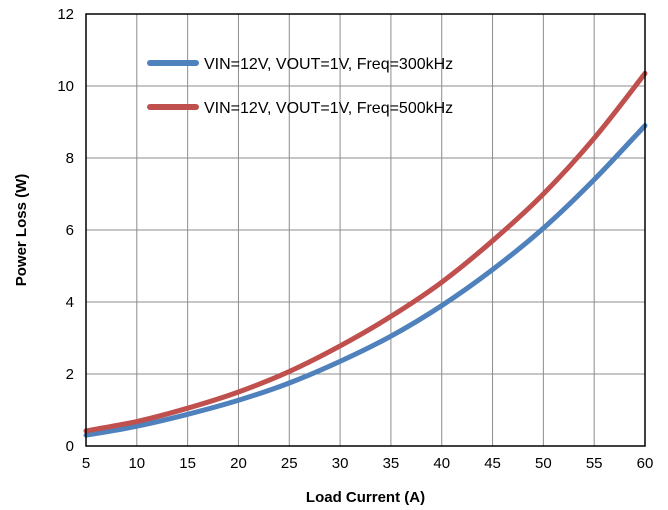 The image size is (668, 510). What do you see at coordinates (289, 463) in the screenshot?
I see `x-tick-label-4: 25` at bounding box center [289, 463].